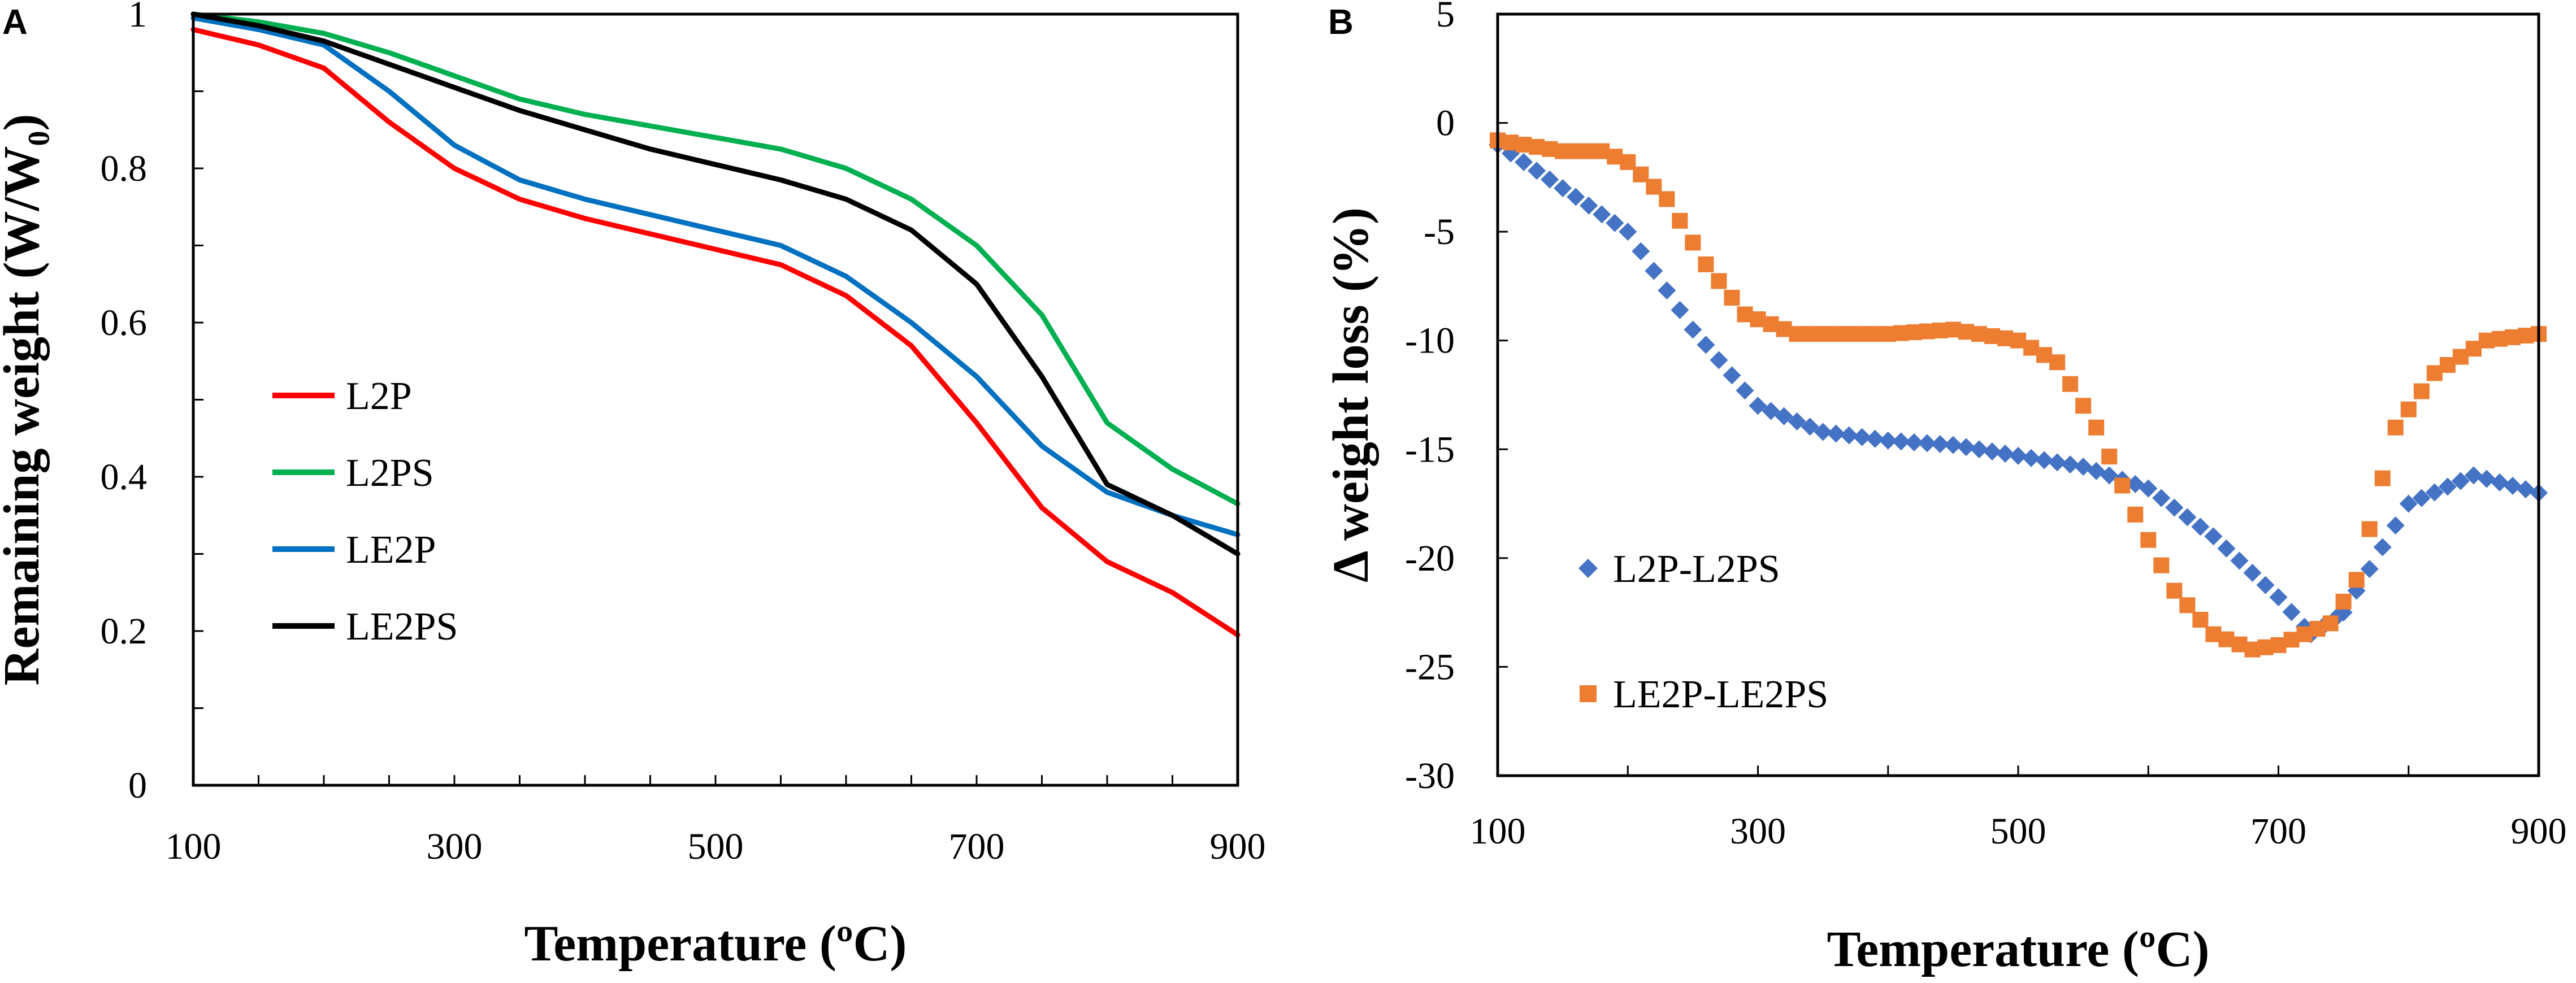  Describe the element at coordinates (715, 944) in the screenshot. I see `panel-a-x-axis-title: Temperature (ºC)` at that location.